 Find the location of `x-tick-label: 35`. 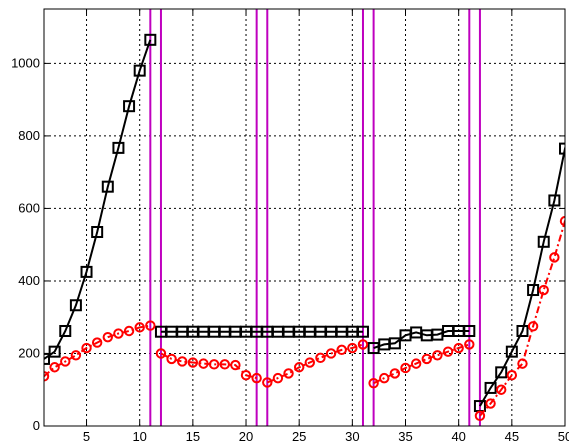

x-tick-label: 35 is located at coordinates (405, 436).